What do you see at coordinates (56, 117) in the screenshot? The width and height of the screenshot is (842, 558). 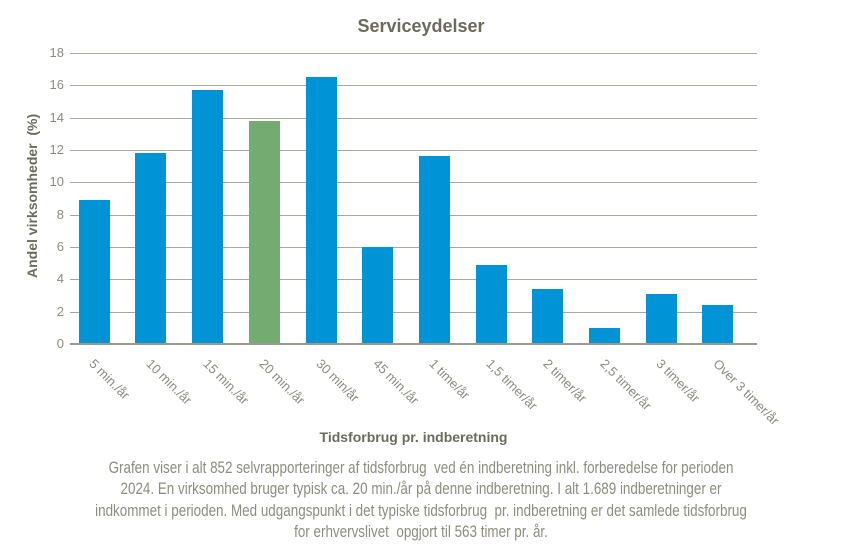 I see `y-tick-label: 14` at bounding box center [56, 117].